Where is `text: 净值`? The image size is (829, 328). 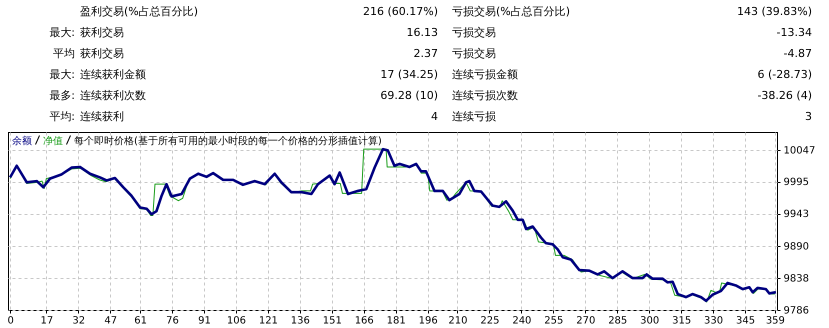 text: 净值 is located at coordinates (53, 141).